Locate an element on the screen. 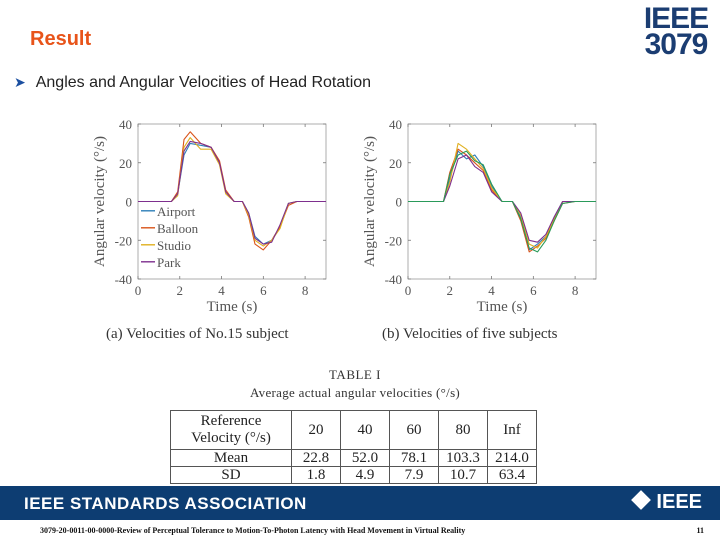  table-cell: 80 is located at coordinates (463, 430).